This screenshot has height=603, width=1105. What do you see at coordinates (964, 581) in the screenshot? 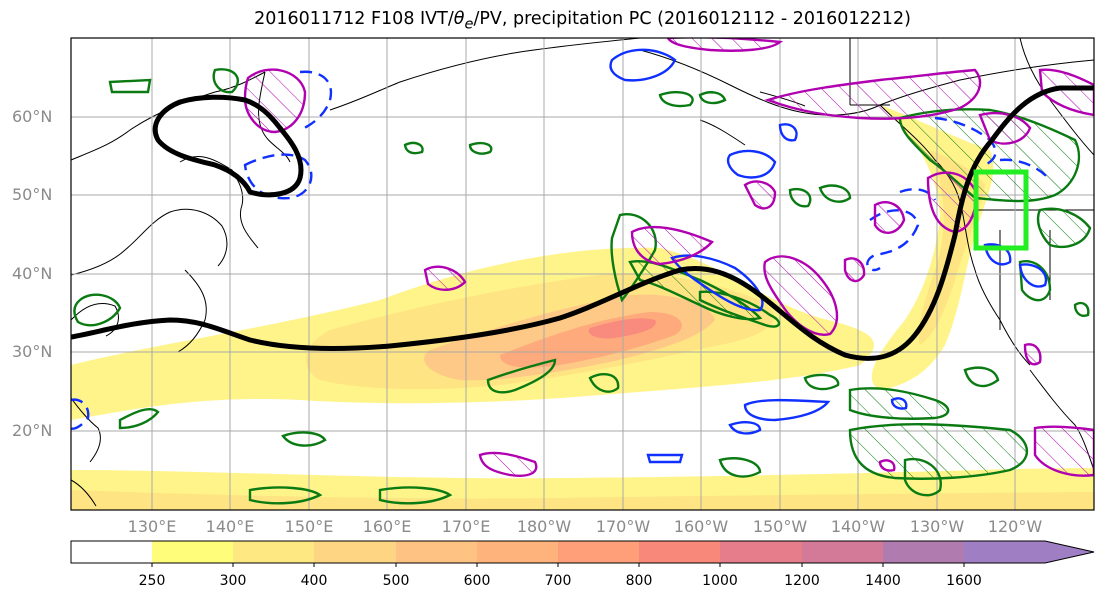
I see `colorbar-tick-label: 1600` at bounding box center [964, 581].